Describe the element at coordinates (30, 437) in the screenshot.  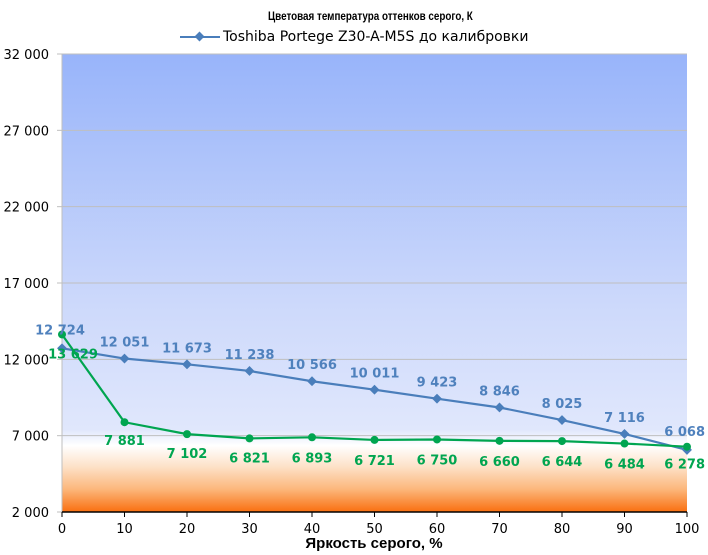
I see `y-tick-label: 7 000` at that location.